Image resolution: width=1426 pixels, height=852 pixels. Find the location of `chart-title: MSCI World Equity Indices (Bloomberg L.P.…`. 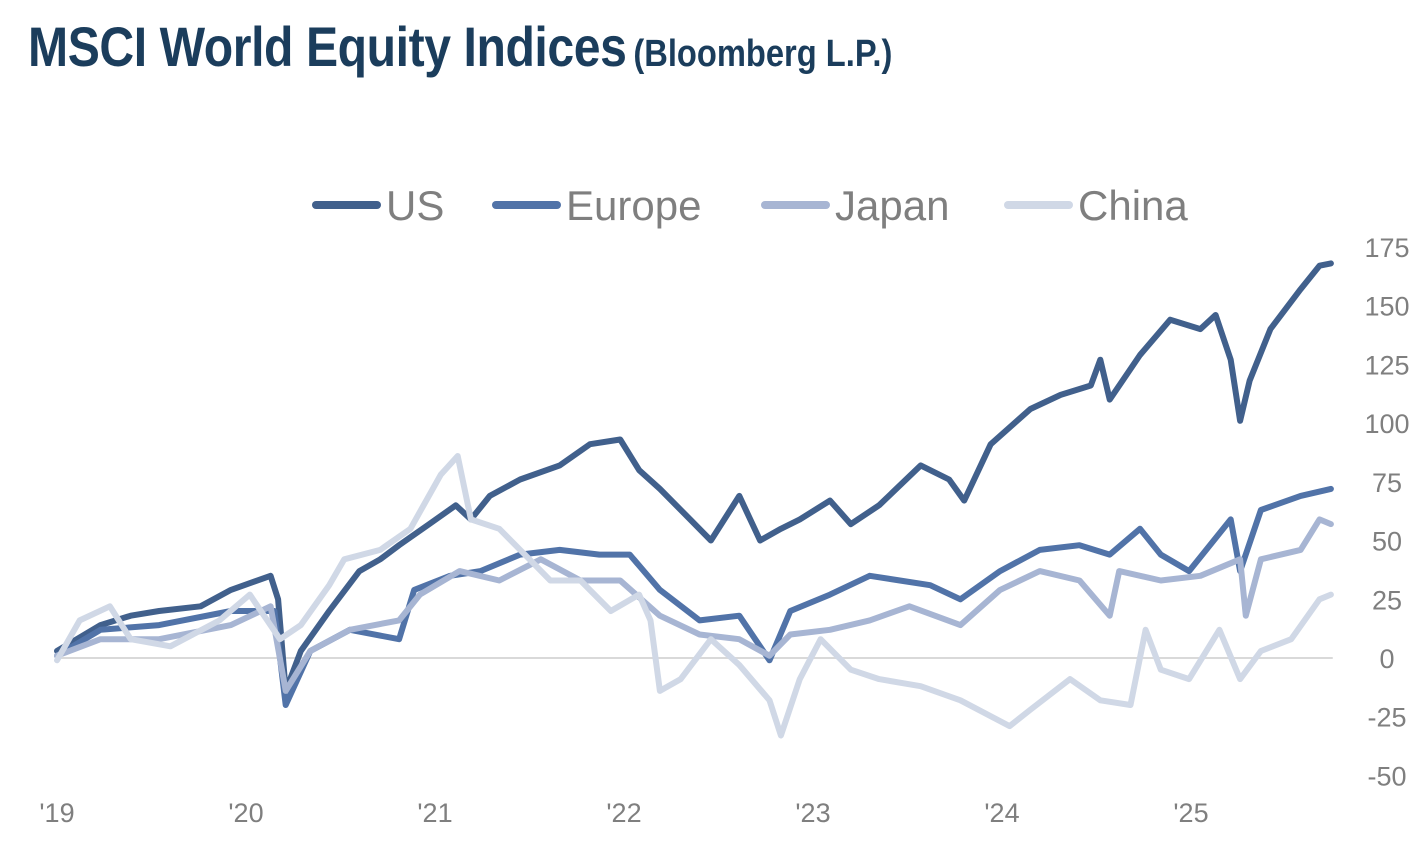

chart-title: MSCI World Equity Indices (Bloomberg L.P.… is located at coordinates (460, 46).